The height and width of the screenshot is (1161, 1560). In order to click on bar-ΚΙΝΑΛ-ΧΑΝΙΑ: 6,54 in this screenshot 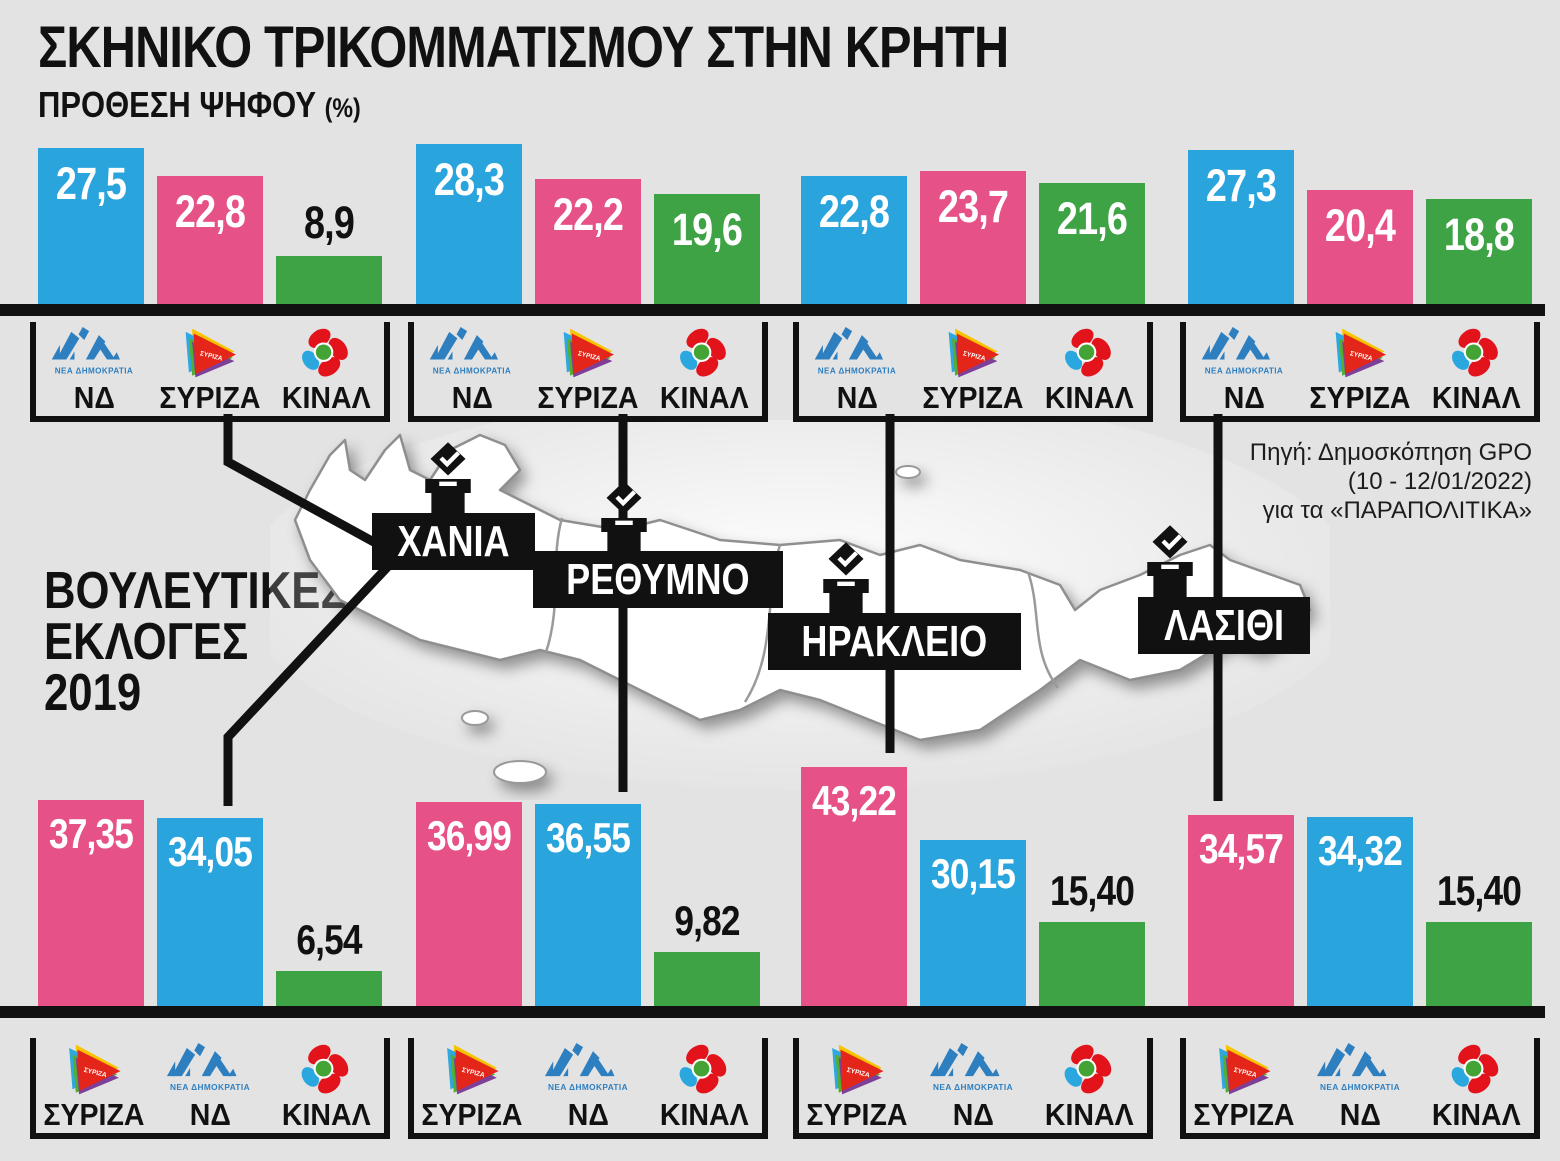, I will do `click(329, 961)`.